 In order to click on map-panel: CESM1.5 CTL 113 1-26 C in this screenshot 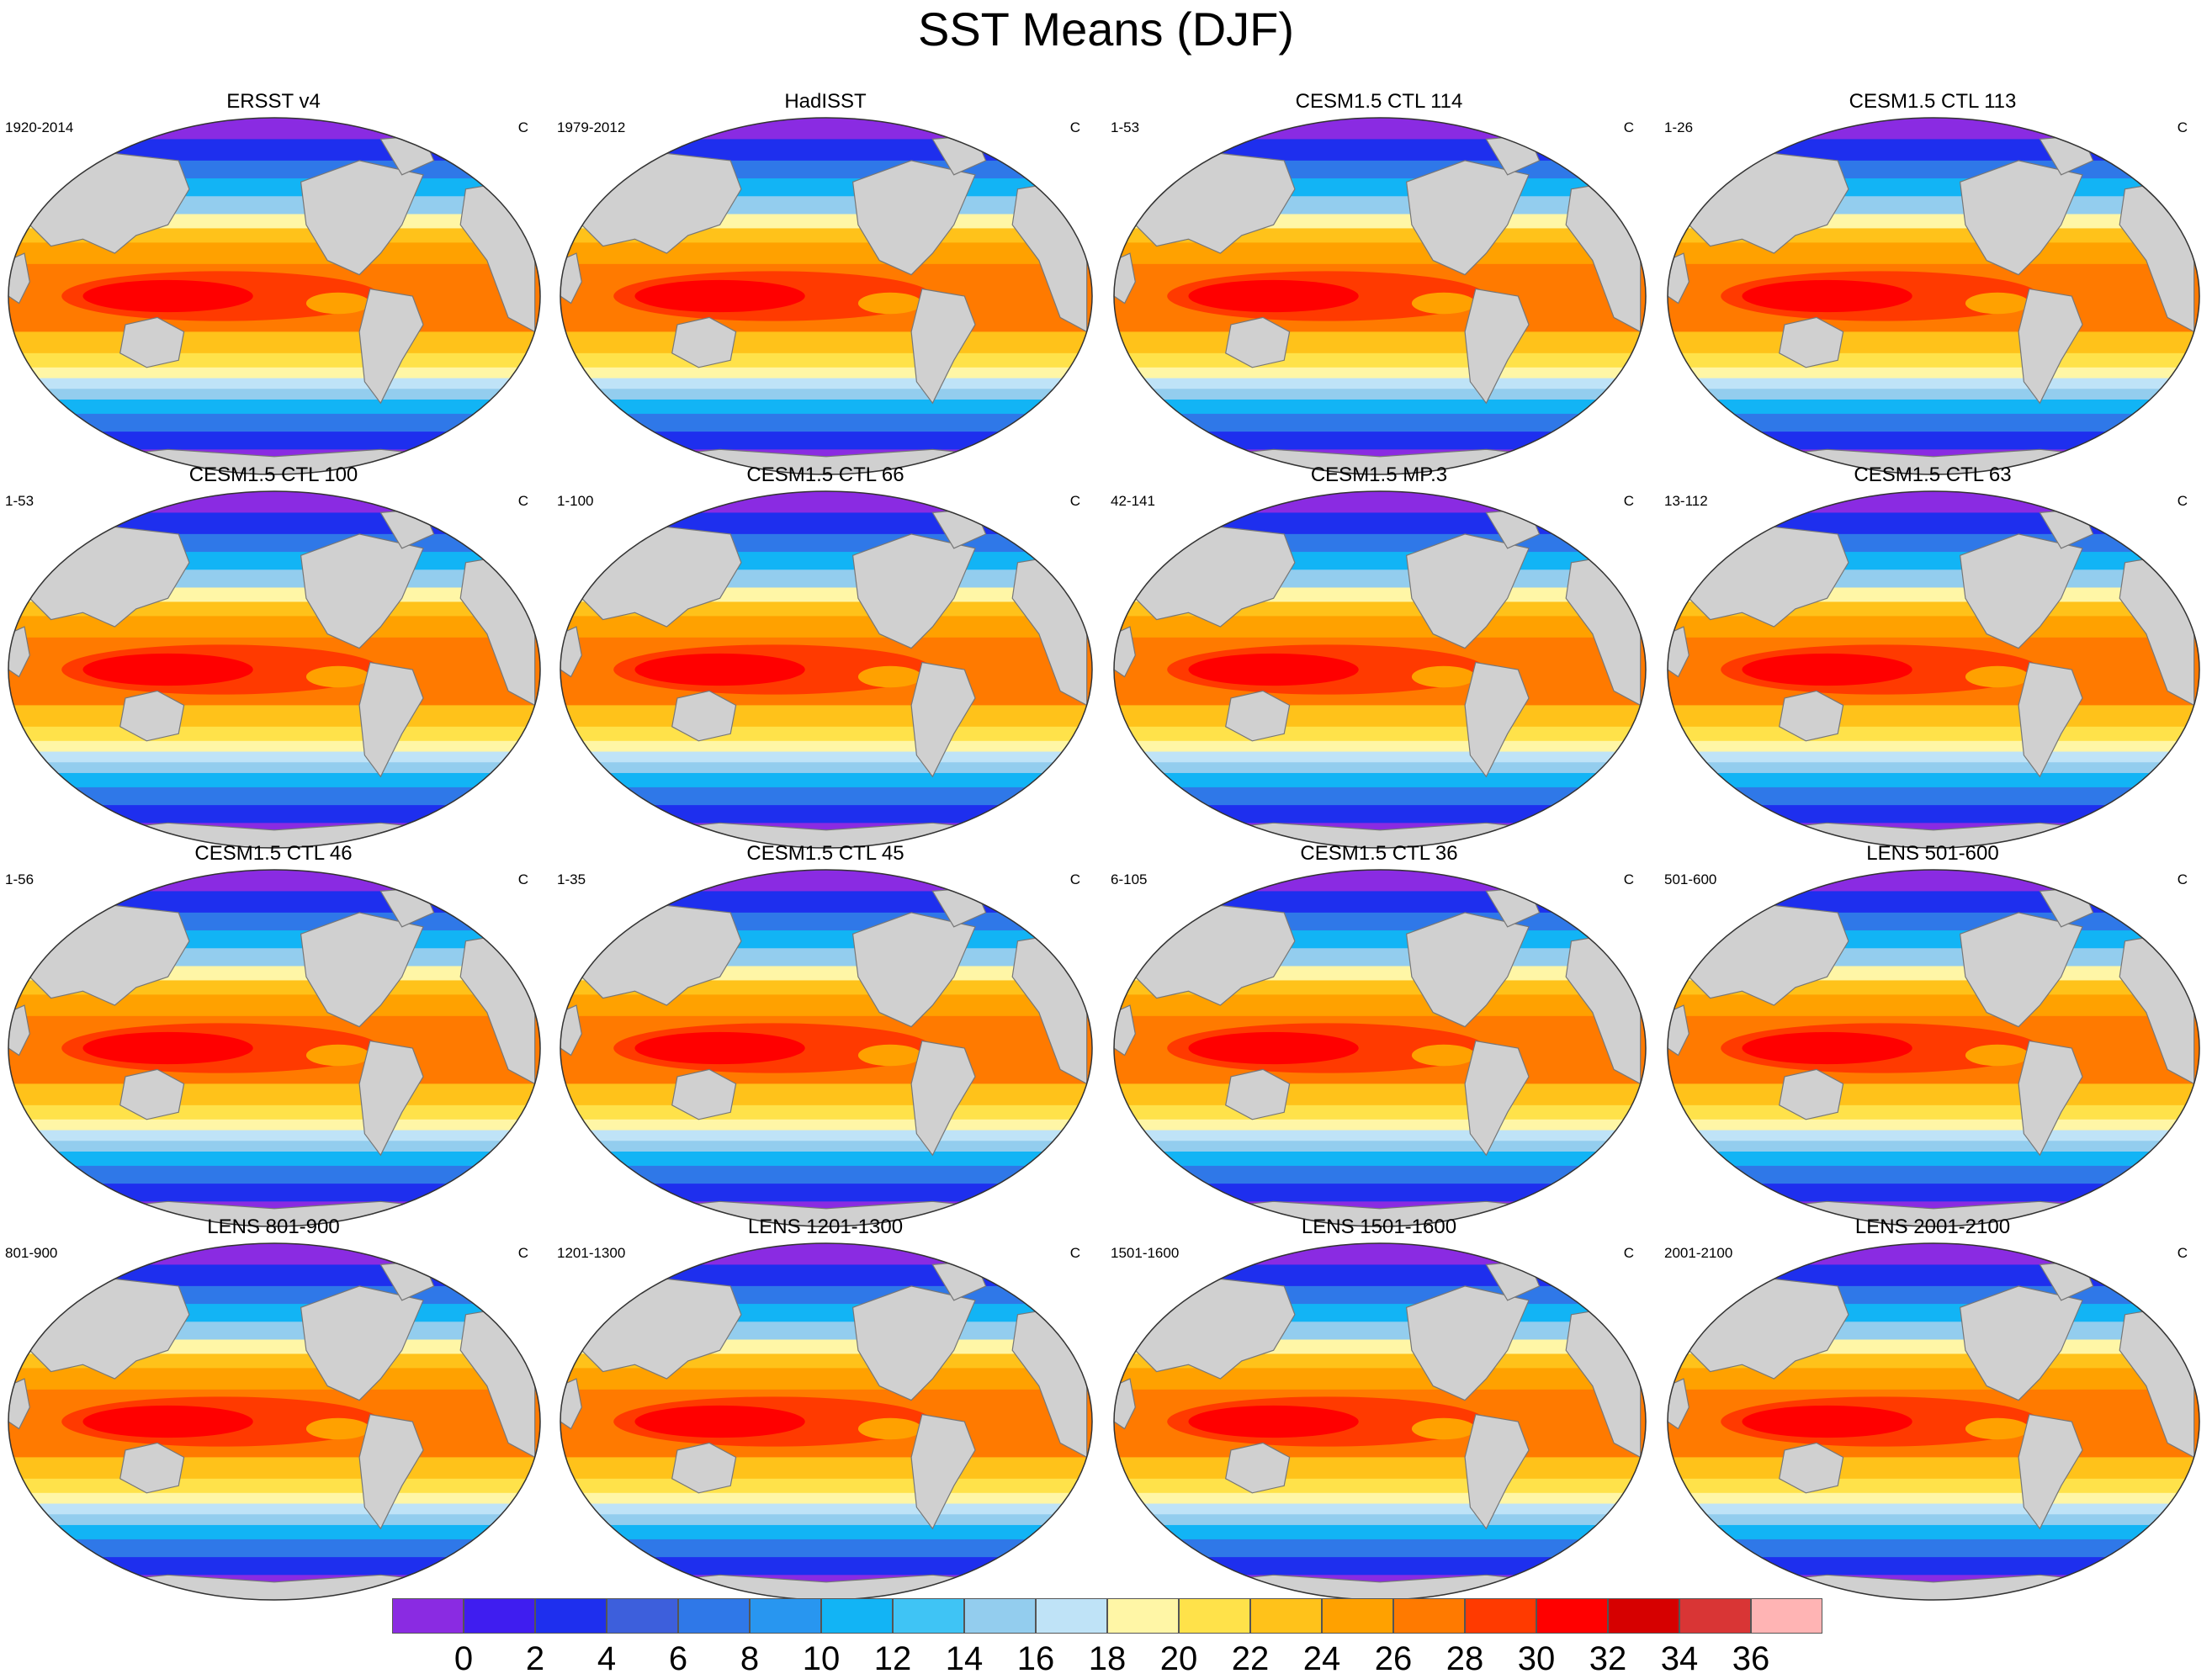, I will do `click(1932, 288)`.